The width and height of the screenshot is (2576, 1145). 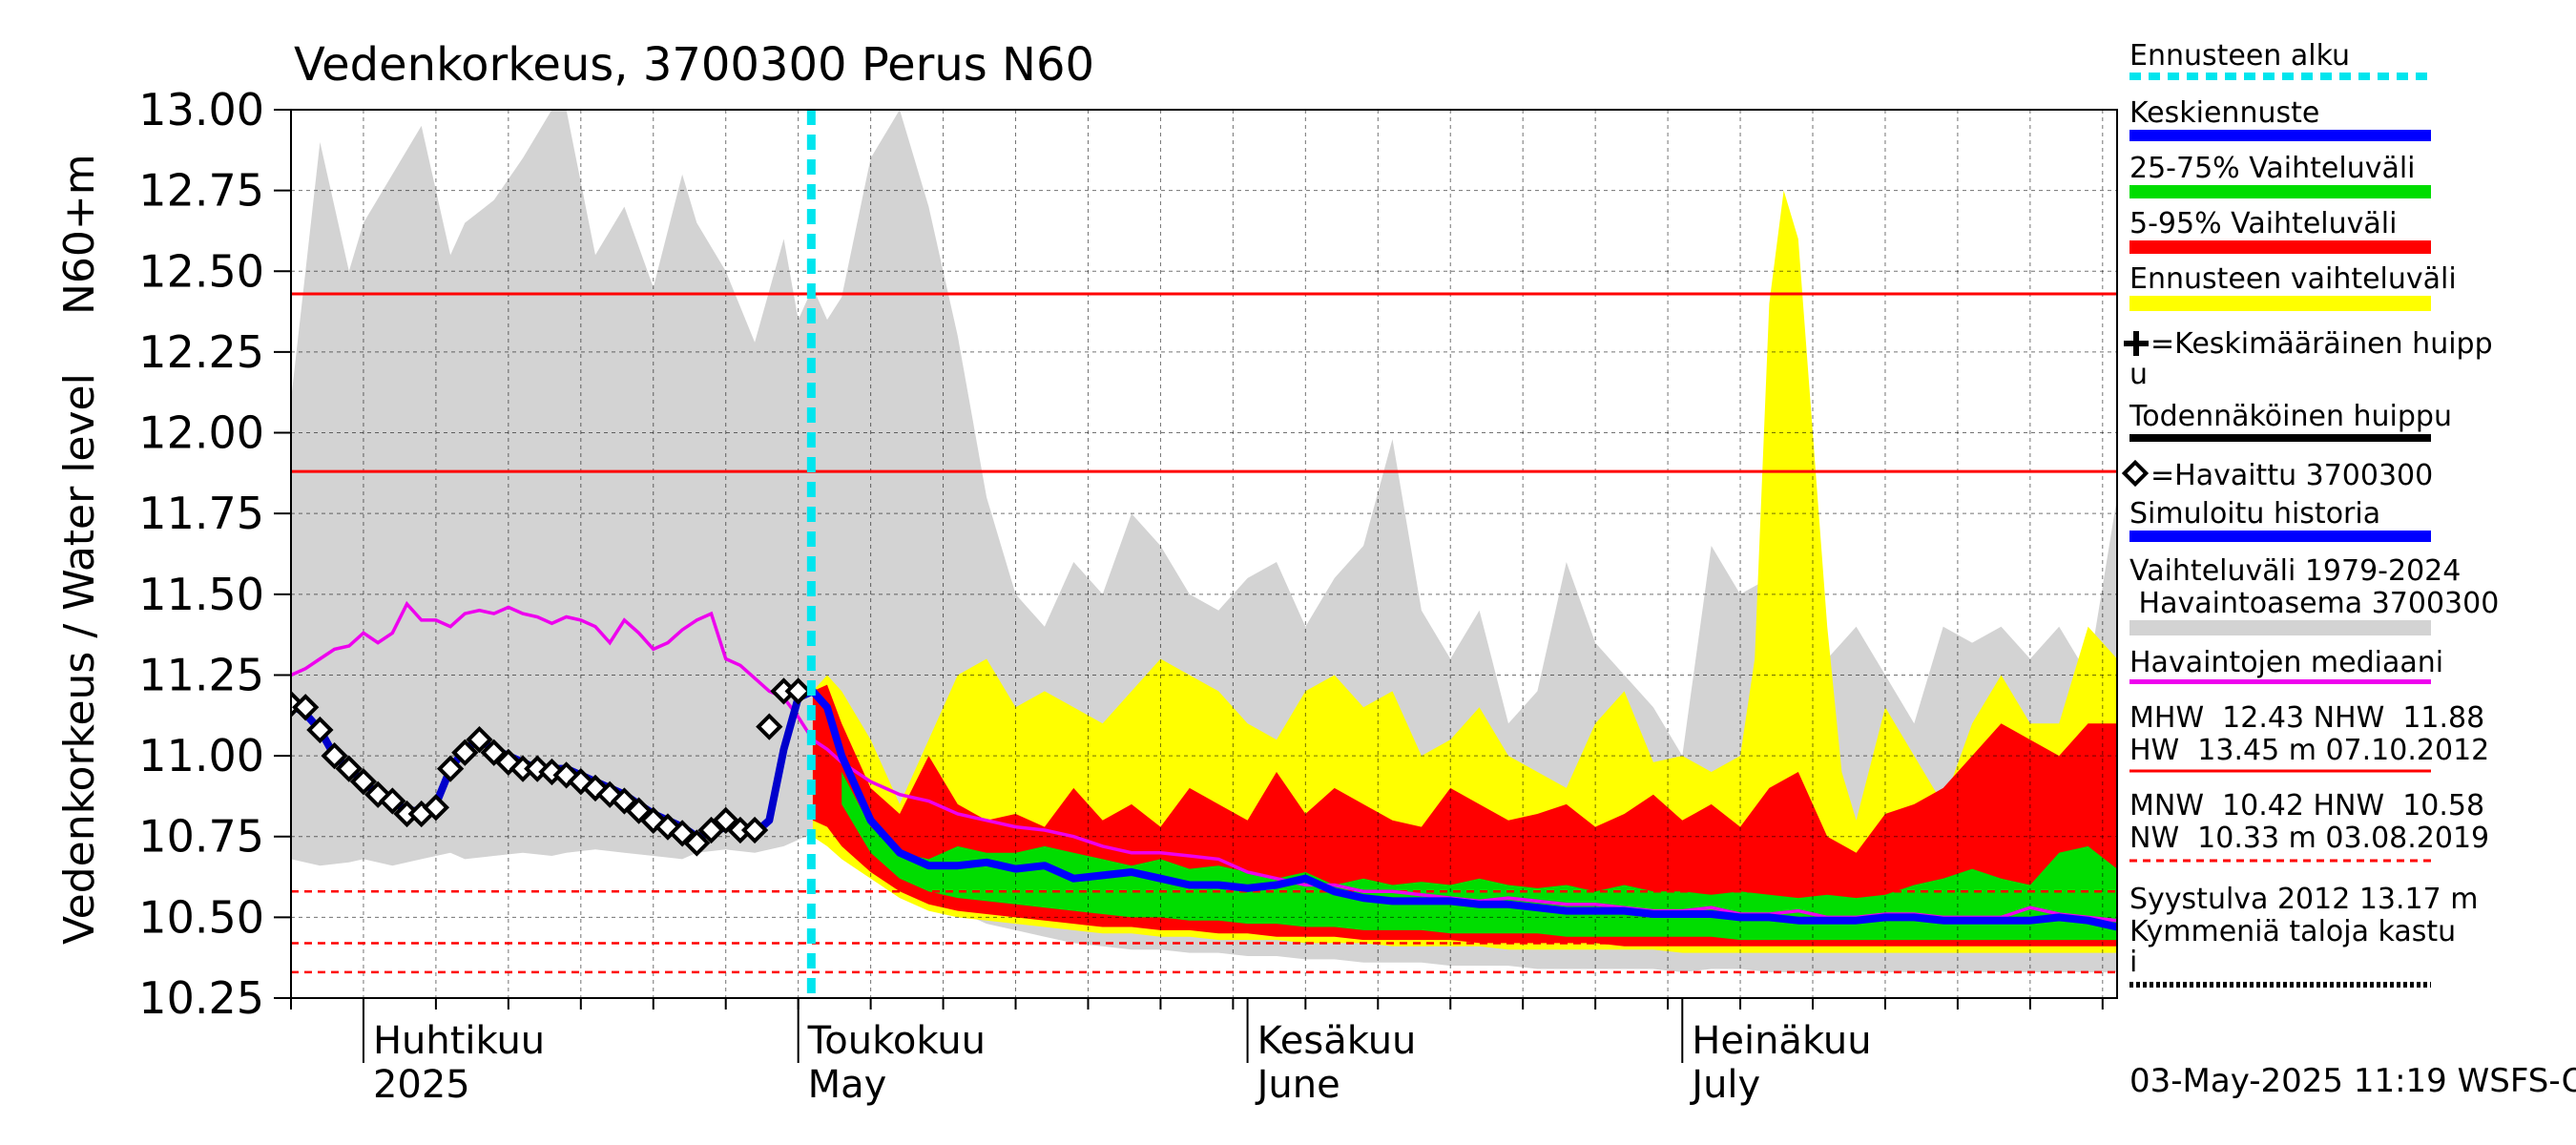 I want to click on x-month-sublabel: 2025, so click(x=421, y=1085).